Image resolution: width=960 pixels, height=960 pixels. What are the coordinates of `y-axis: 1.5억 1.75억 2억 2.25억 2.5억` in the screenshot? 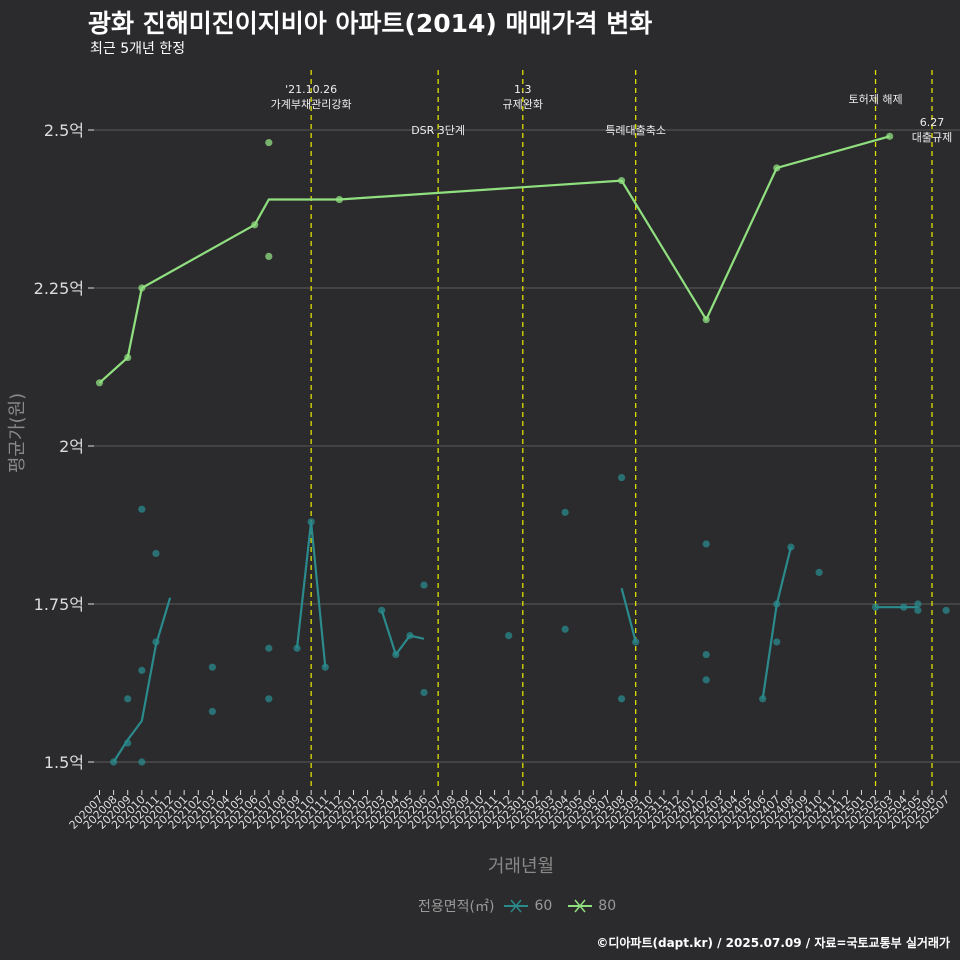 It's located at (64, 446).